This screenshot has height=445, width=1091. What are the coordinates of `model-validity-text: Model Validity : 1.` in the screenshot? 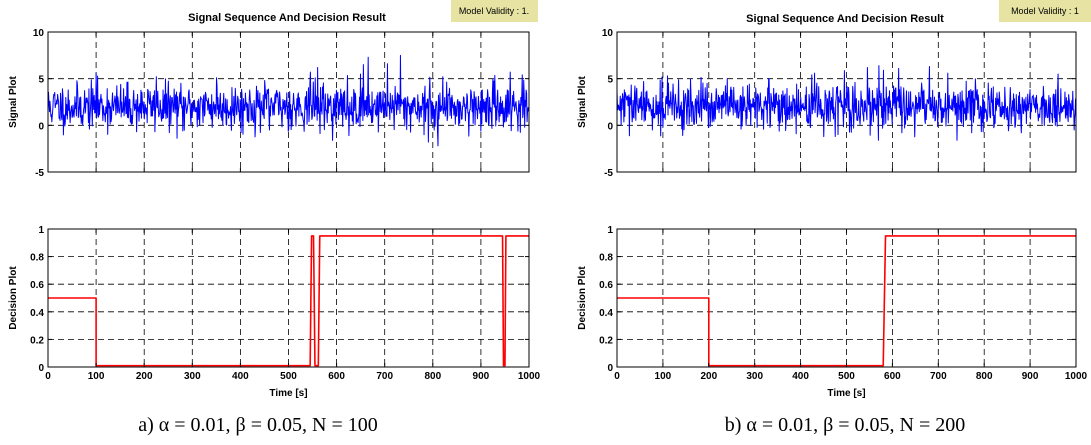 It's located at (494, 11).